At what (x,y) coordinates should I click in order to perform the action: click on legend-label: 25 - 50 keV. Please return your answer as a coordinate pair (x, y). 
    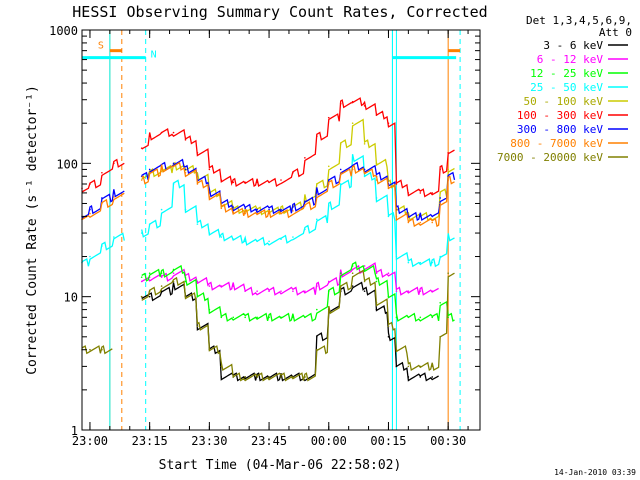
    Looking at the image, I should click on (566, 87).